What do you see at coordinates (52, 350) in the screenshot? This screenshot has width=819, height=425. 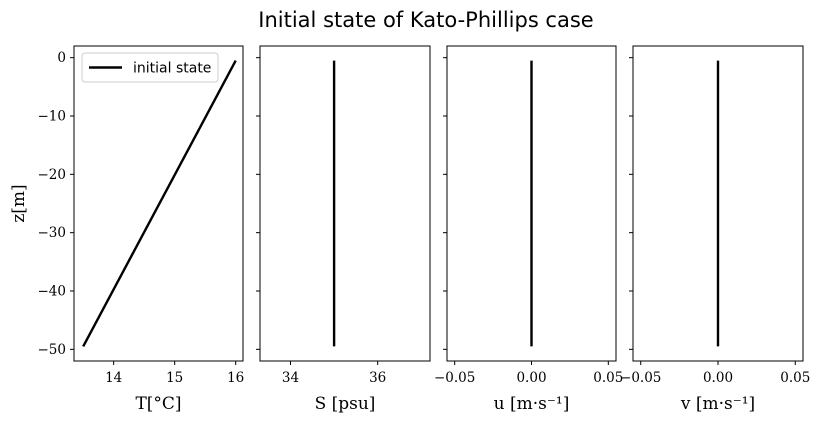 I see `ytick-label: −50` at bounding box center [52, 350].